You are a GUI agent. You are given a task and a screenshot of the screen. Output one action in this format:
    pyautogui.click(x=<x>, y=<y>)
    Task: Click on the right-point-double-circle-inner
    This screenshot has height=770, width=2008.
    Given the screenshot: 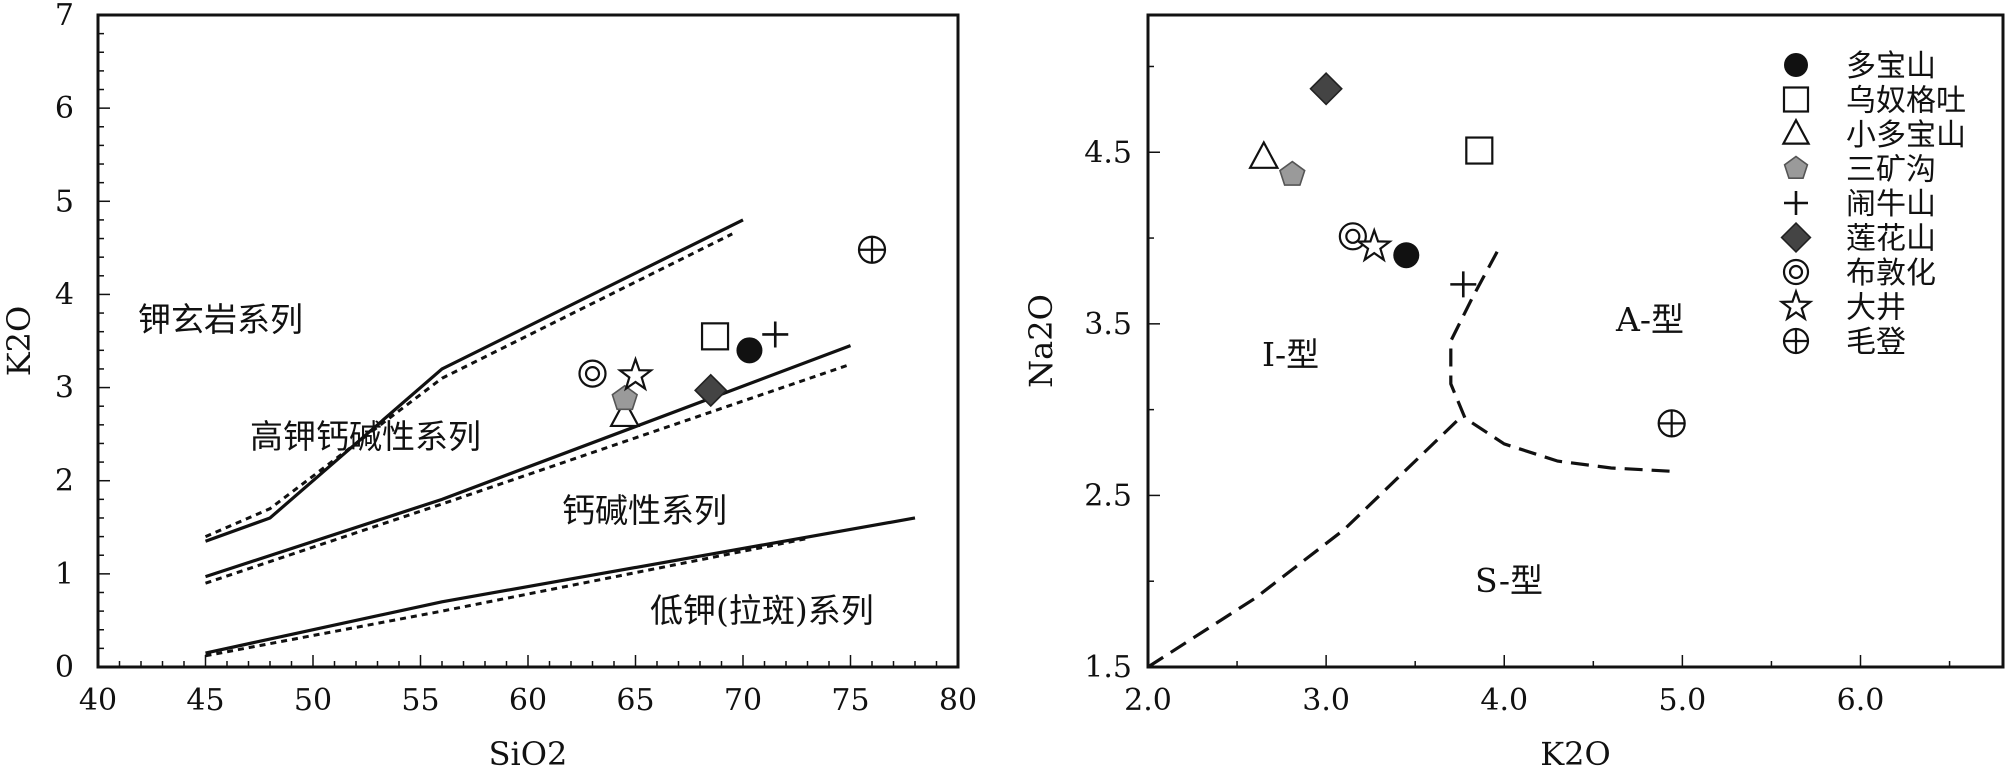 What is the action you would take?
    pyautogui.click(x=1353, y=236)
    